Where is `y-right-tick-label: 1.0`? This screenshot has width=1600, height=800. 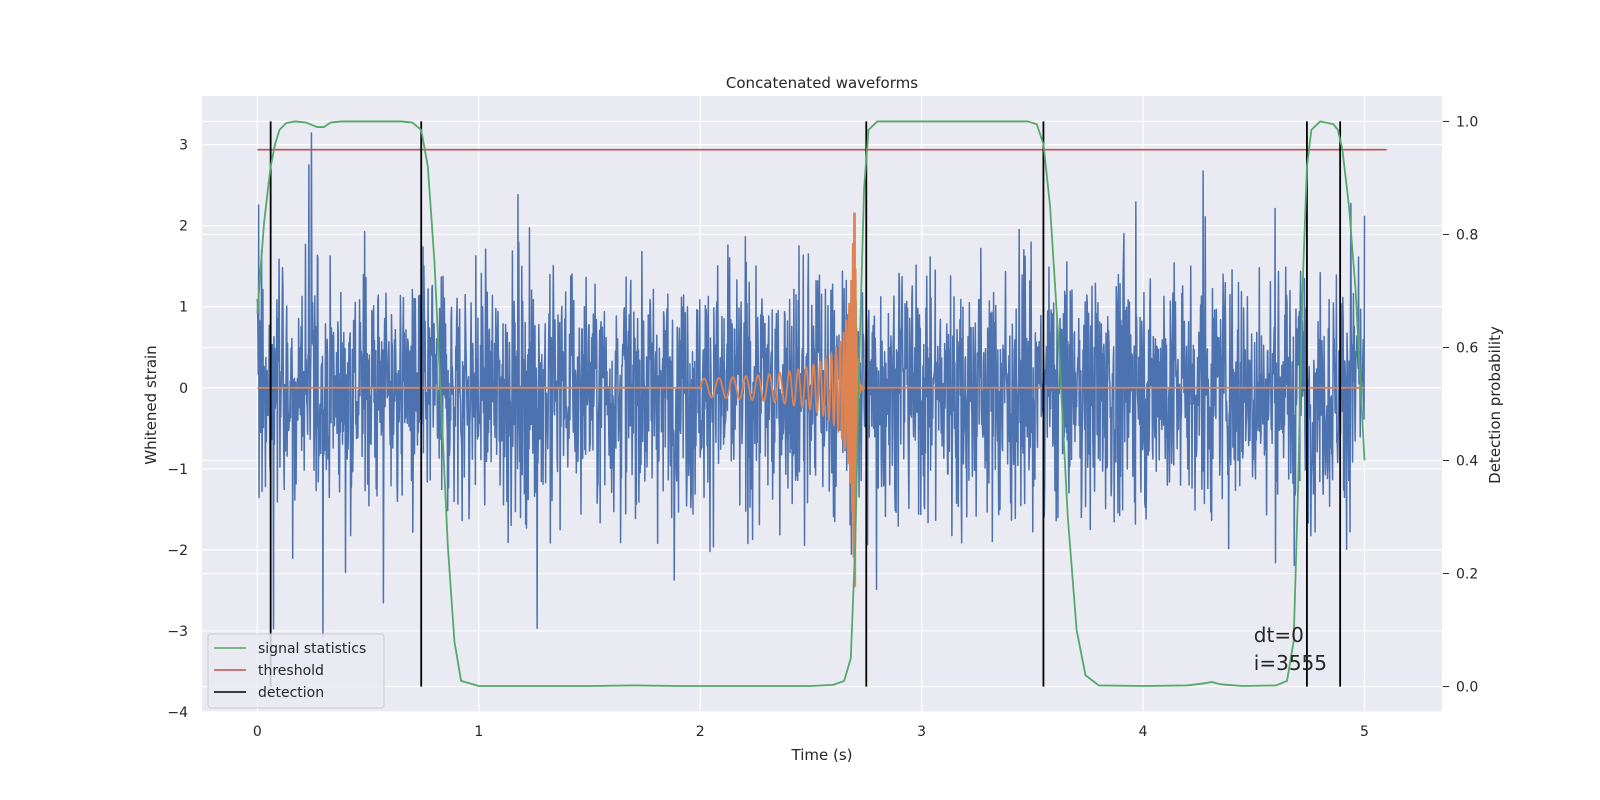
y-right-tick-label: 1.0 is located at coordinates (1467, 122).